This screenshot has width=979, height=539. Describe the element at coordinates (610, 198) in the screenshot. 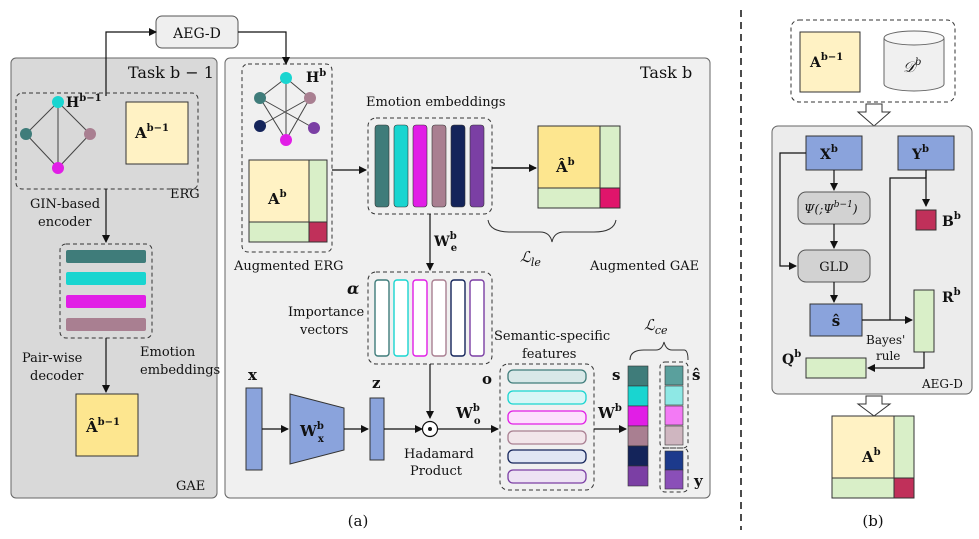

I see `ahat-cur-corner` at that location.